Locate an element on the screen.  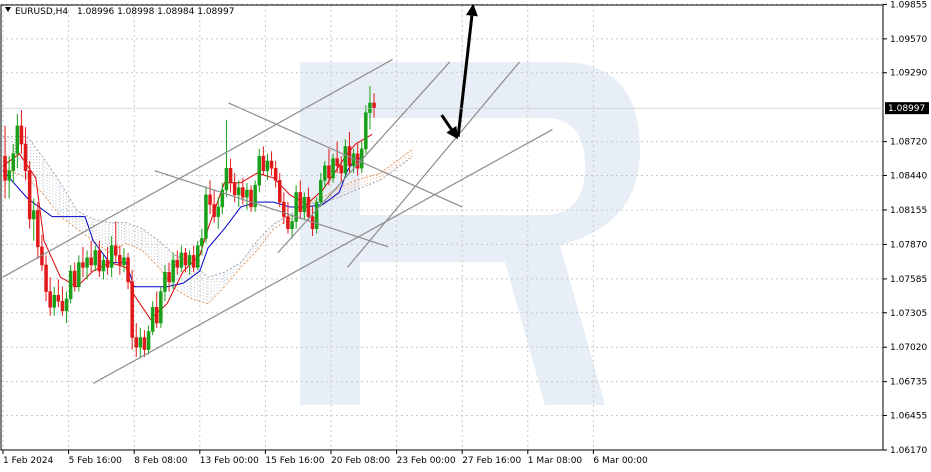
price-tick-label: 1.08720 is located at coordinates (908, 143).